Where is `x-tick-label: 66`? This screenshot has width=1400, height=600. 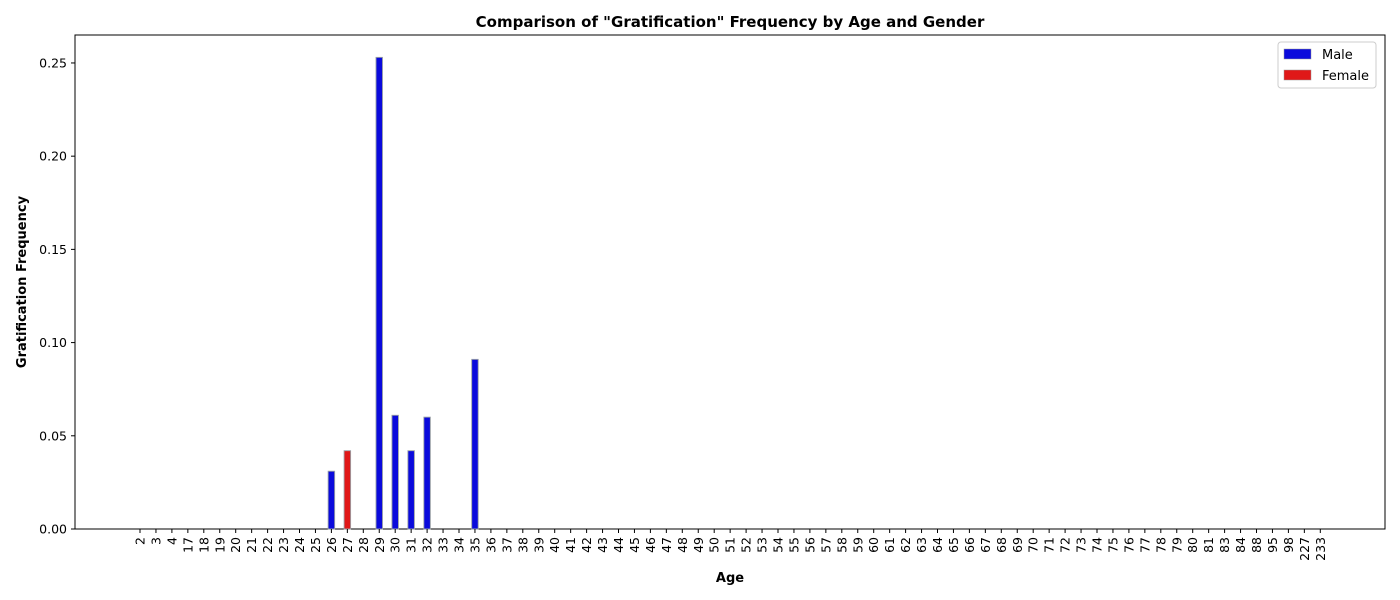 x-tick-label: 66 is located at coordinates (969, 545).